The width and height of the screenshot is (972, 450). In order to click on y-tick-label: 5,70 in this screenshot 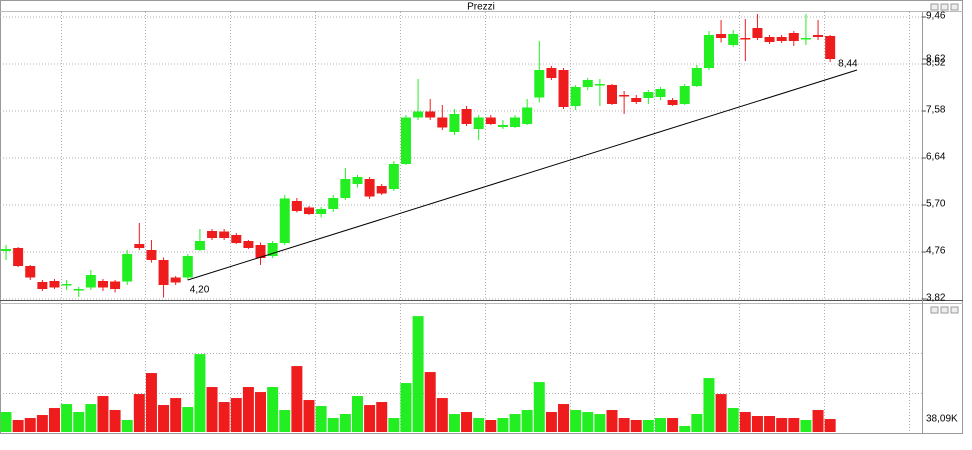, I will do `click(936, 204)`.